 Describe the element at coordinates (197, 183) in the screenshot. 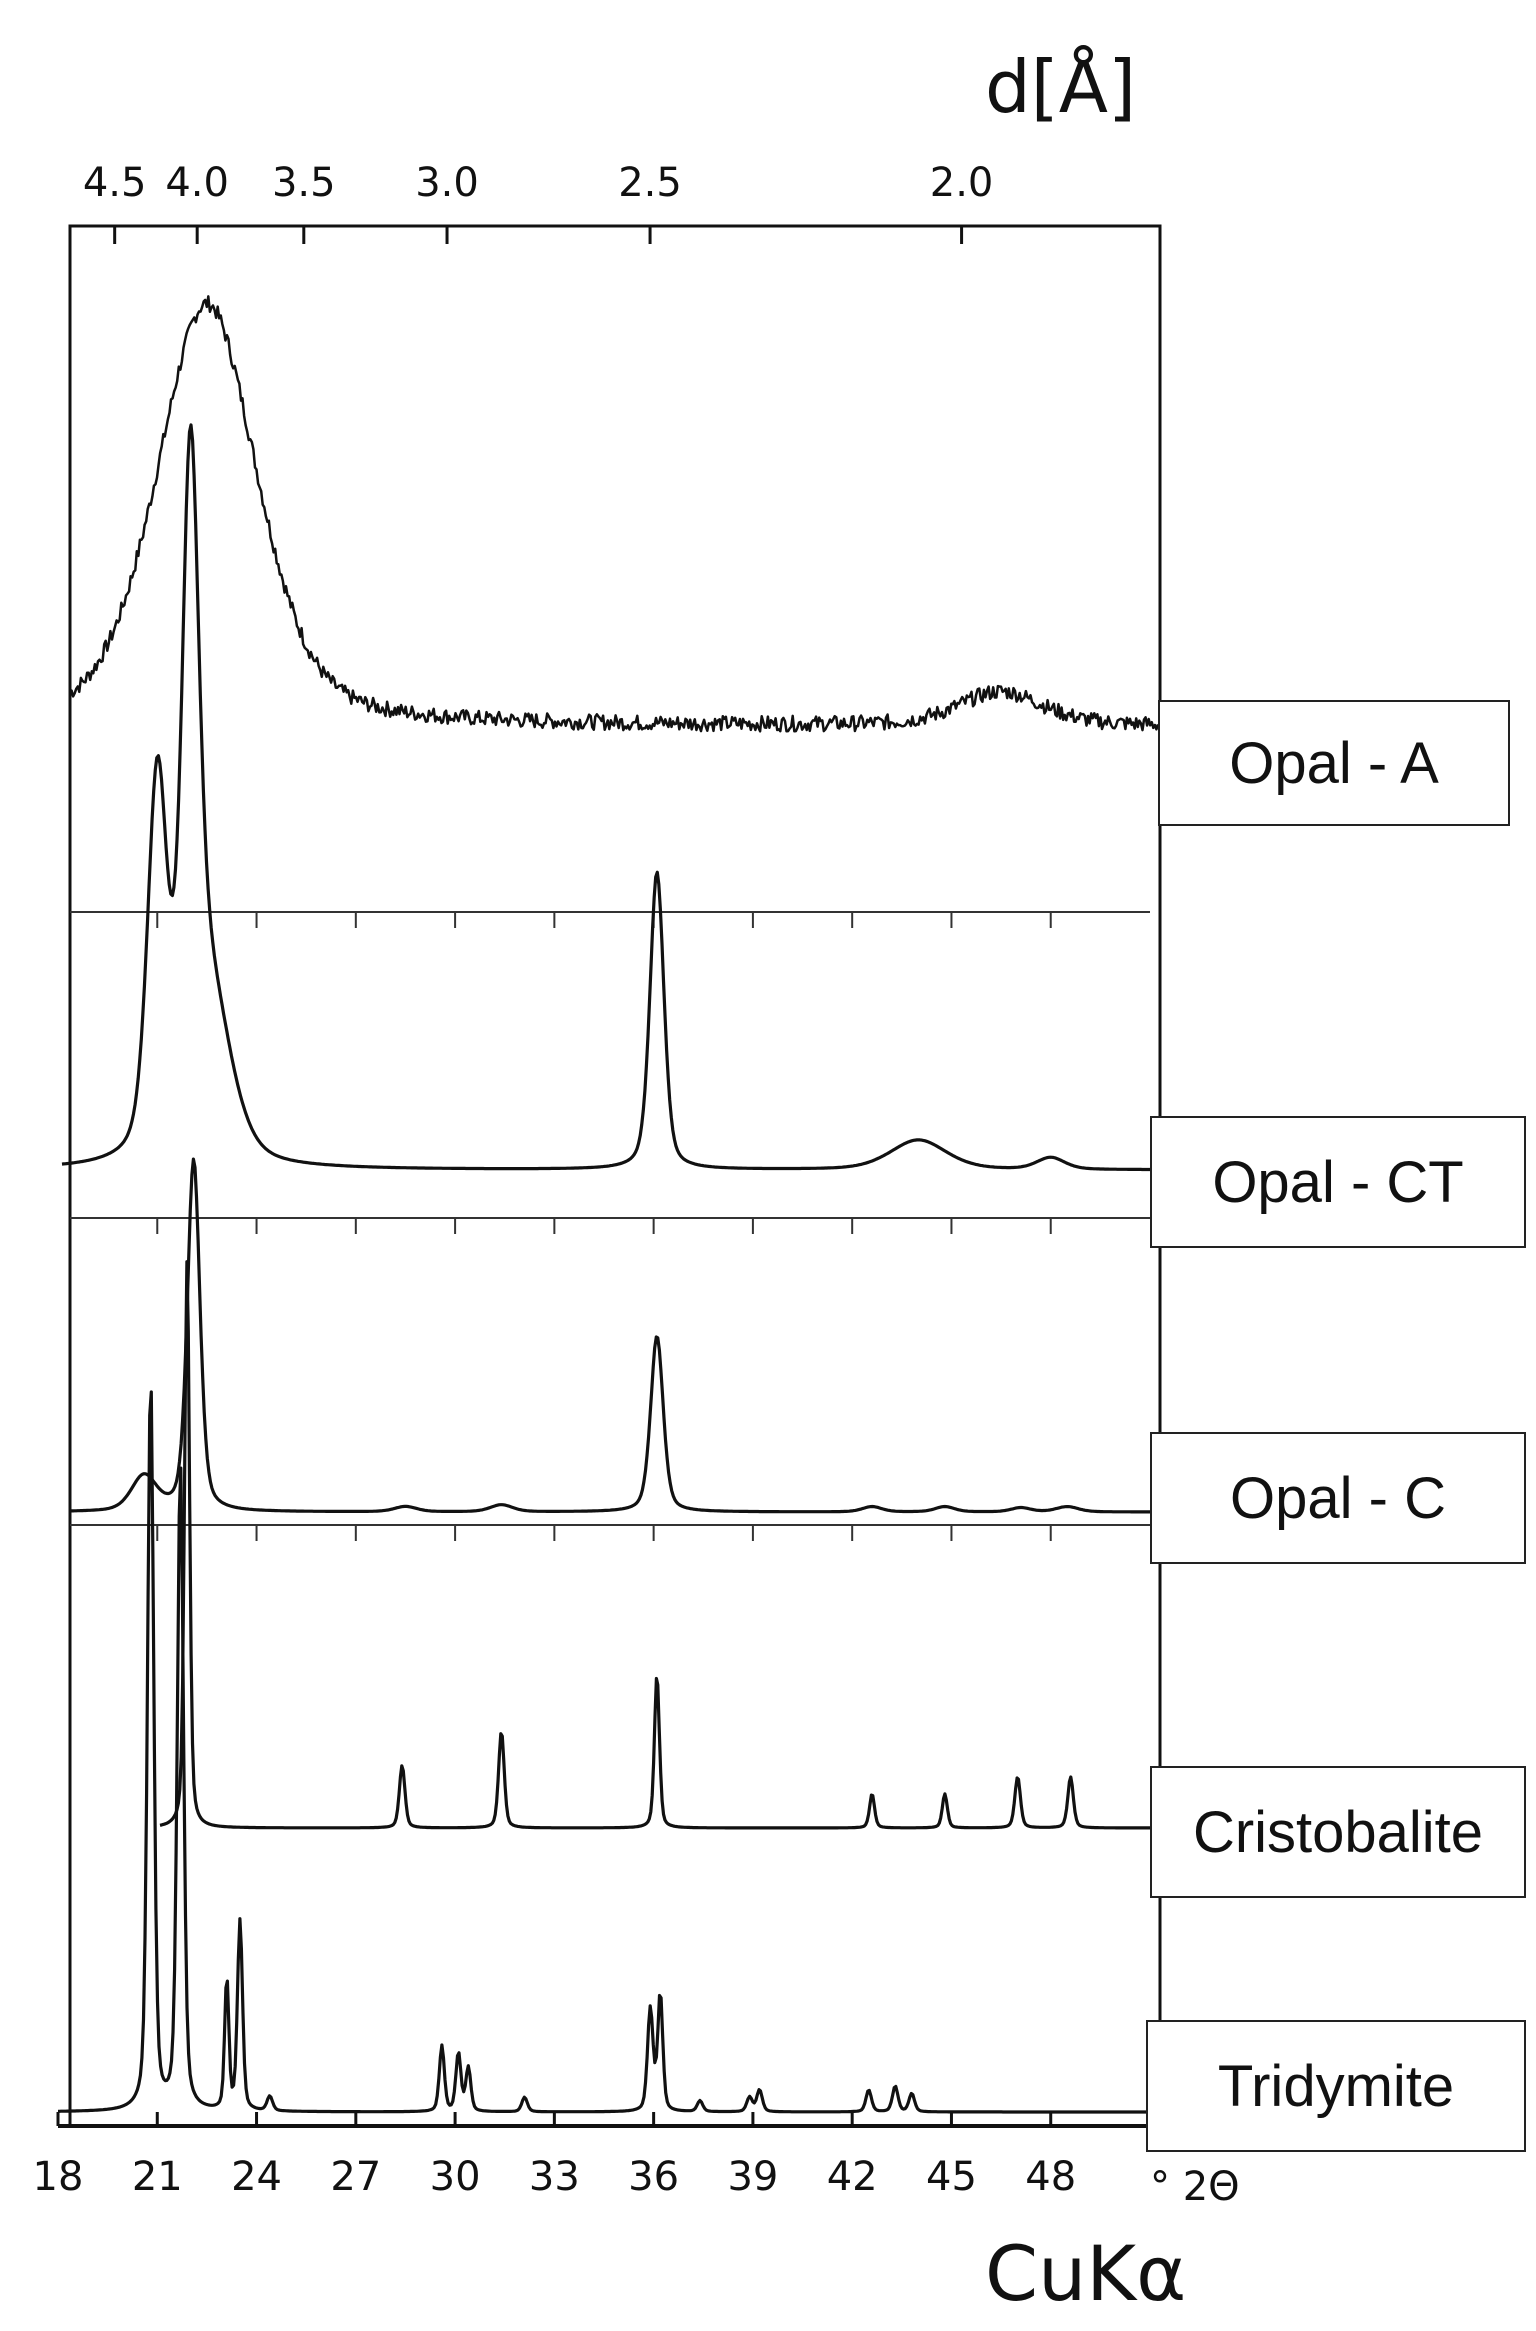

I see `top-tick-label: 4.0` at that location.